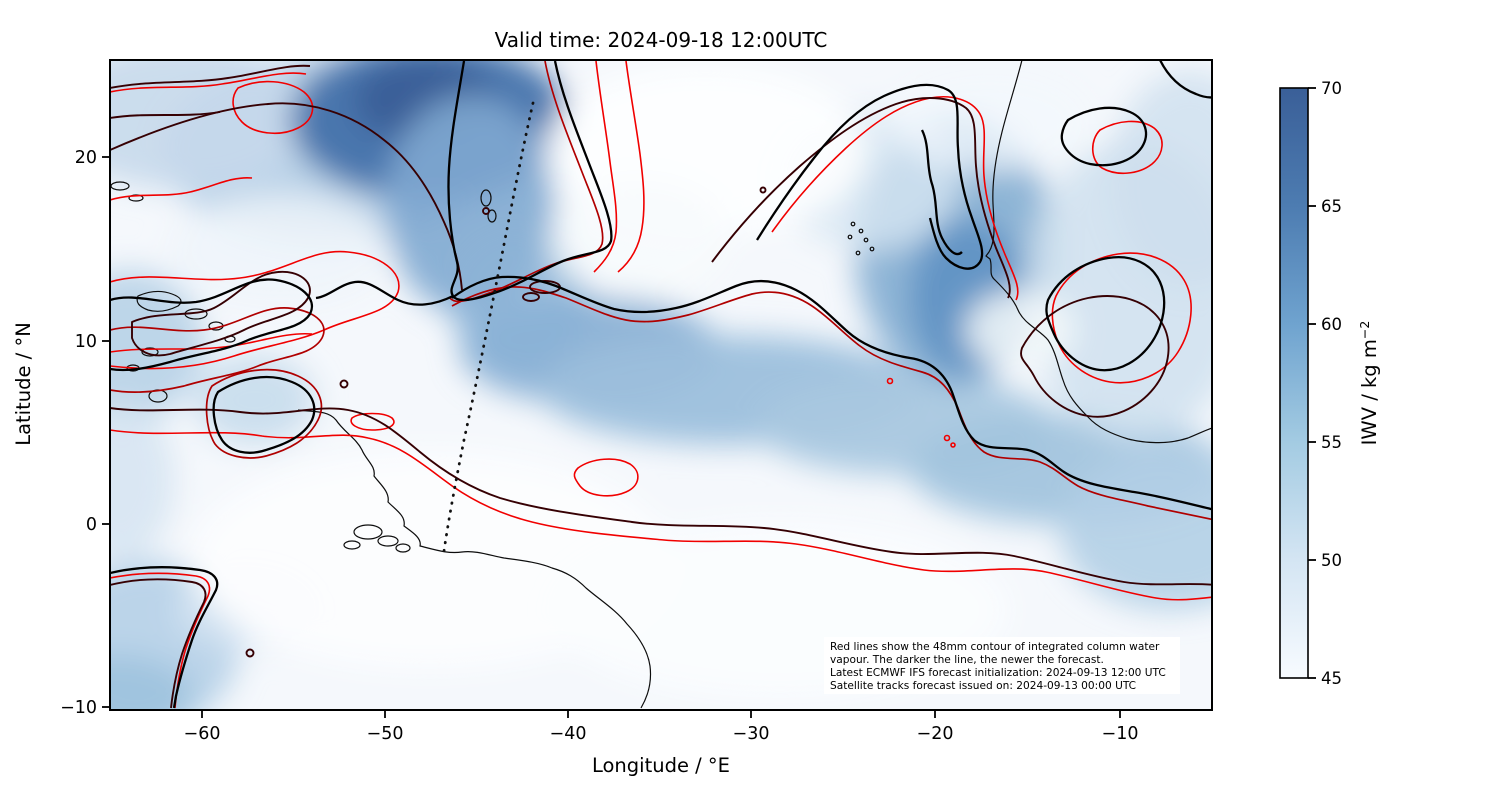 The image size is (1500, 804). I want to click on y-tick-label: 0, so click(91, 525).